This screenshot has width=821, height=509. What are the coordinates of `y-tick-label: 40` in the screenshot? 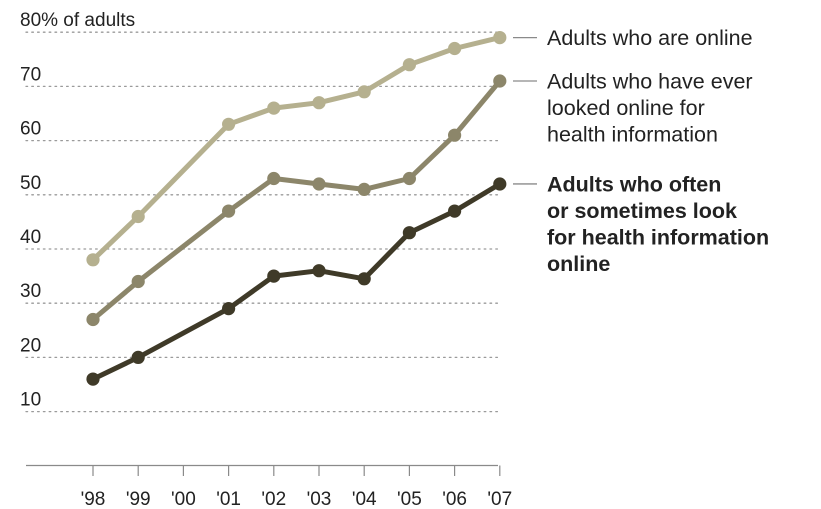 It's located at (30, 237).